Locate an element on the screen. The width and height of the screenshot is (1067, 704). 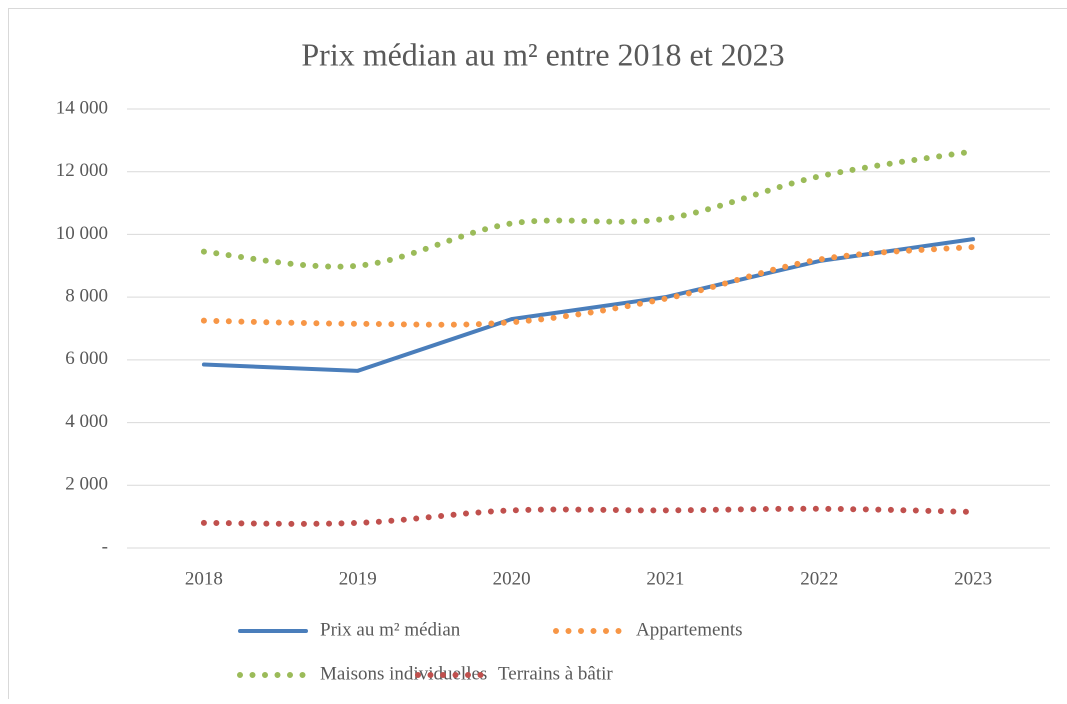
x-tick-label: 2019 is located at coordinates (358, 578).